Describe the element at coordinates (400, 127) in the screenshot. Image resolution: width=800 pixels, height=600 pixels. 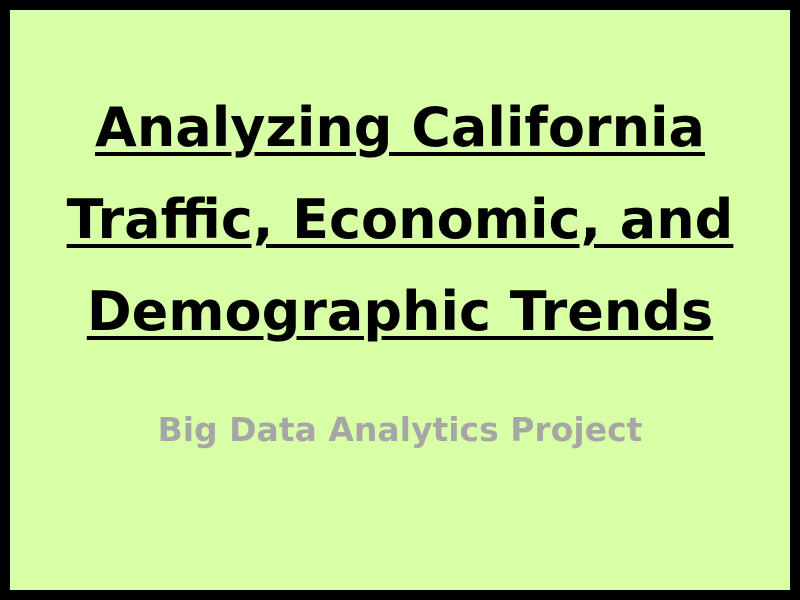
I see `title-line-1: Analyzing California` at that location.